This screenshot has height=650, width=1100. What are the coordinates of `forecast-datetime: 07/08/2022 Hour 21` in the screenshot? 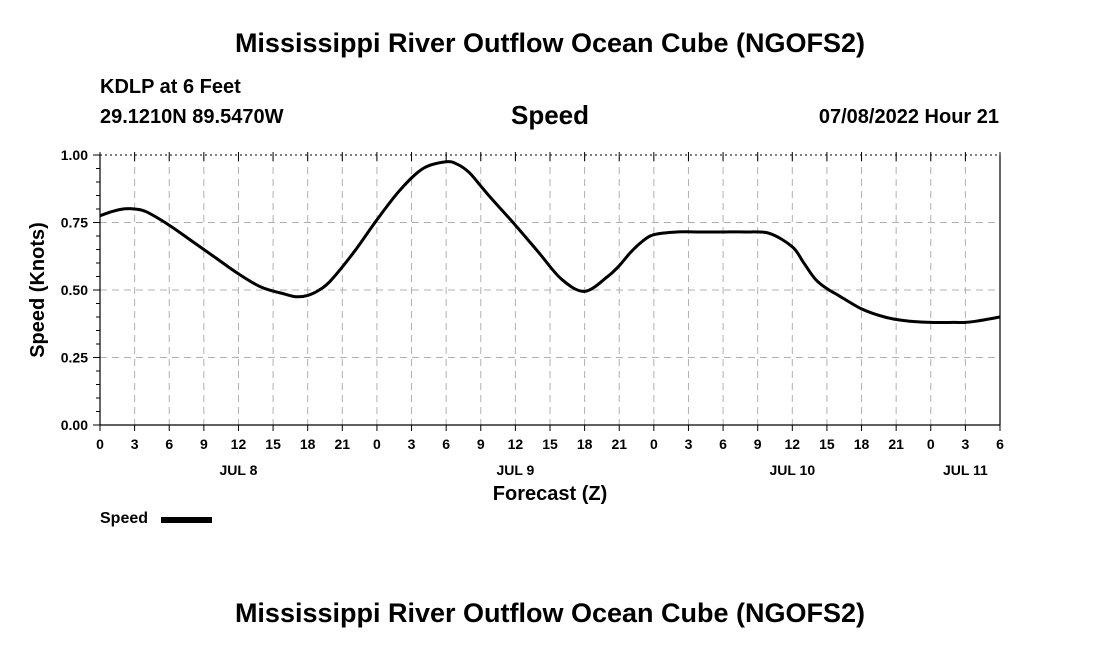 It's located at (908, 117).